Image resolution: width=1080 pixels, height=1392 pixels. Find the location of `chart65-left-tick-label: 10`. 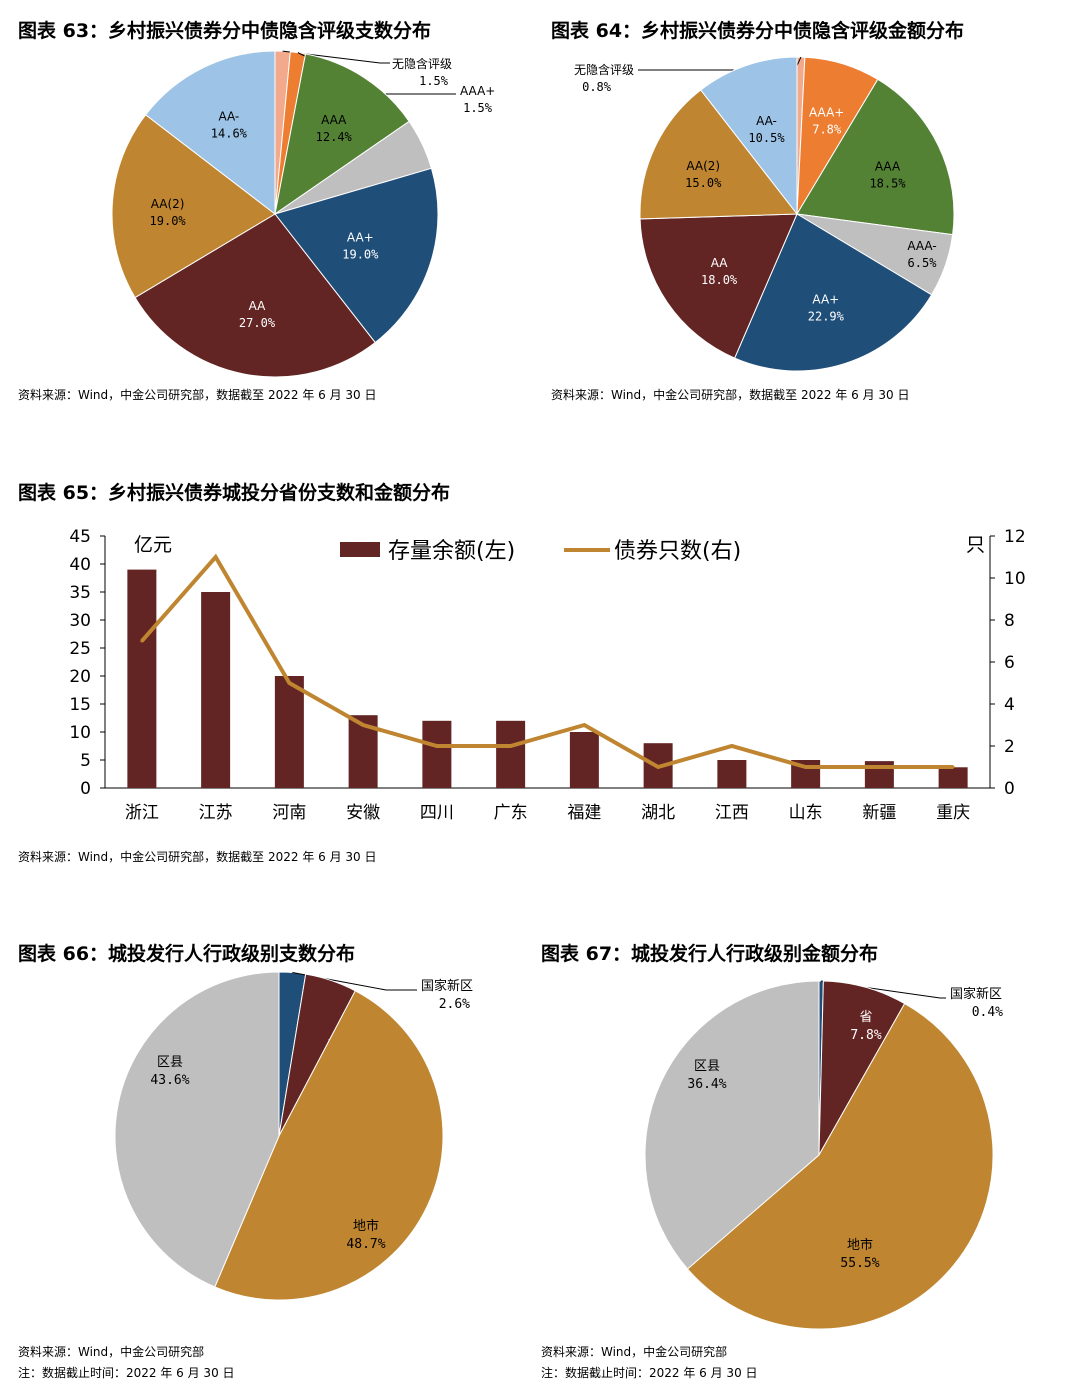

chart65-left-tick-label: 10 is located at coordinates (80, 733).